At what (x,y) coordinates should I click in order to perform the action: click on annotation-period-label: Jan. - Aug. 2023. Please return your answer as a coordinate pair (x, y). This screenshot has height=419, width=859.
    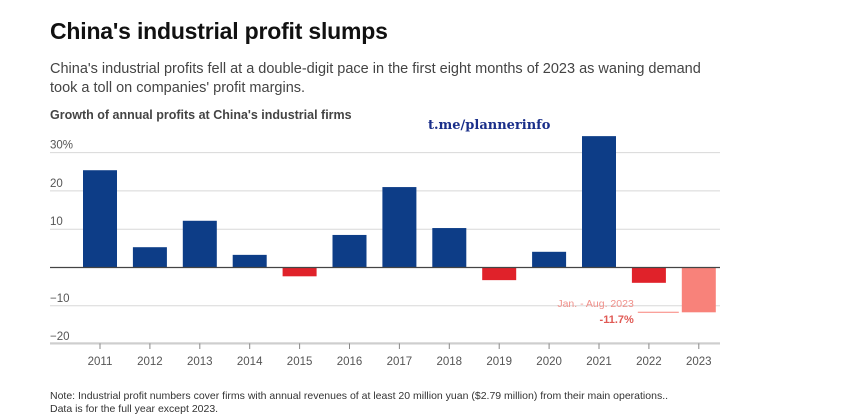
    Looking at the image, I should click on (595, 304).